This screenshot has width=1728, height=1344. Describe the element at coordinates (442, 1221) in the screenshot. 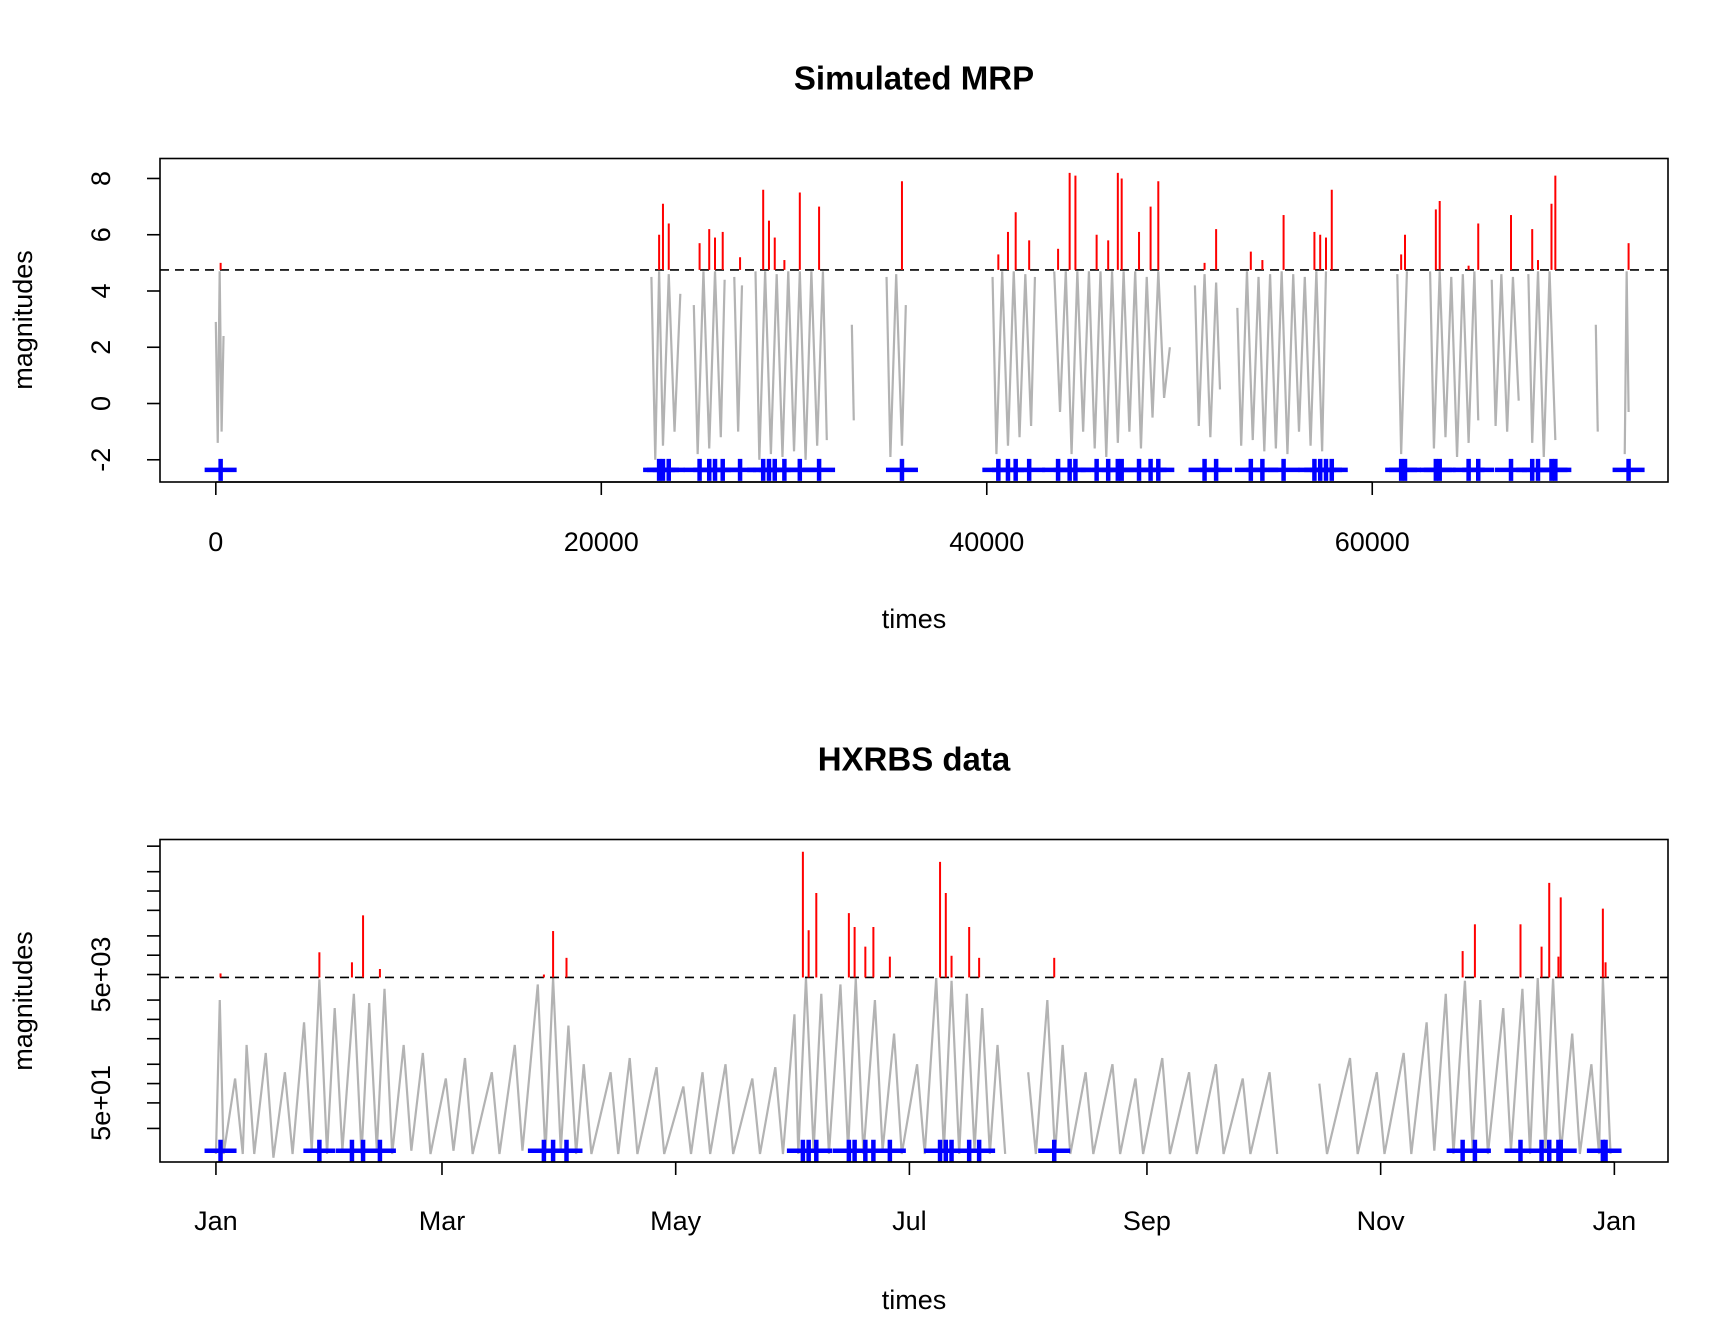

I see `x-tick-label: Mar` at that location.